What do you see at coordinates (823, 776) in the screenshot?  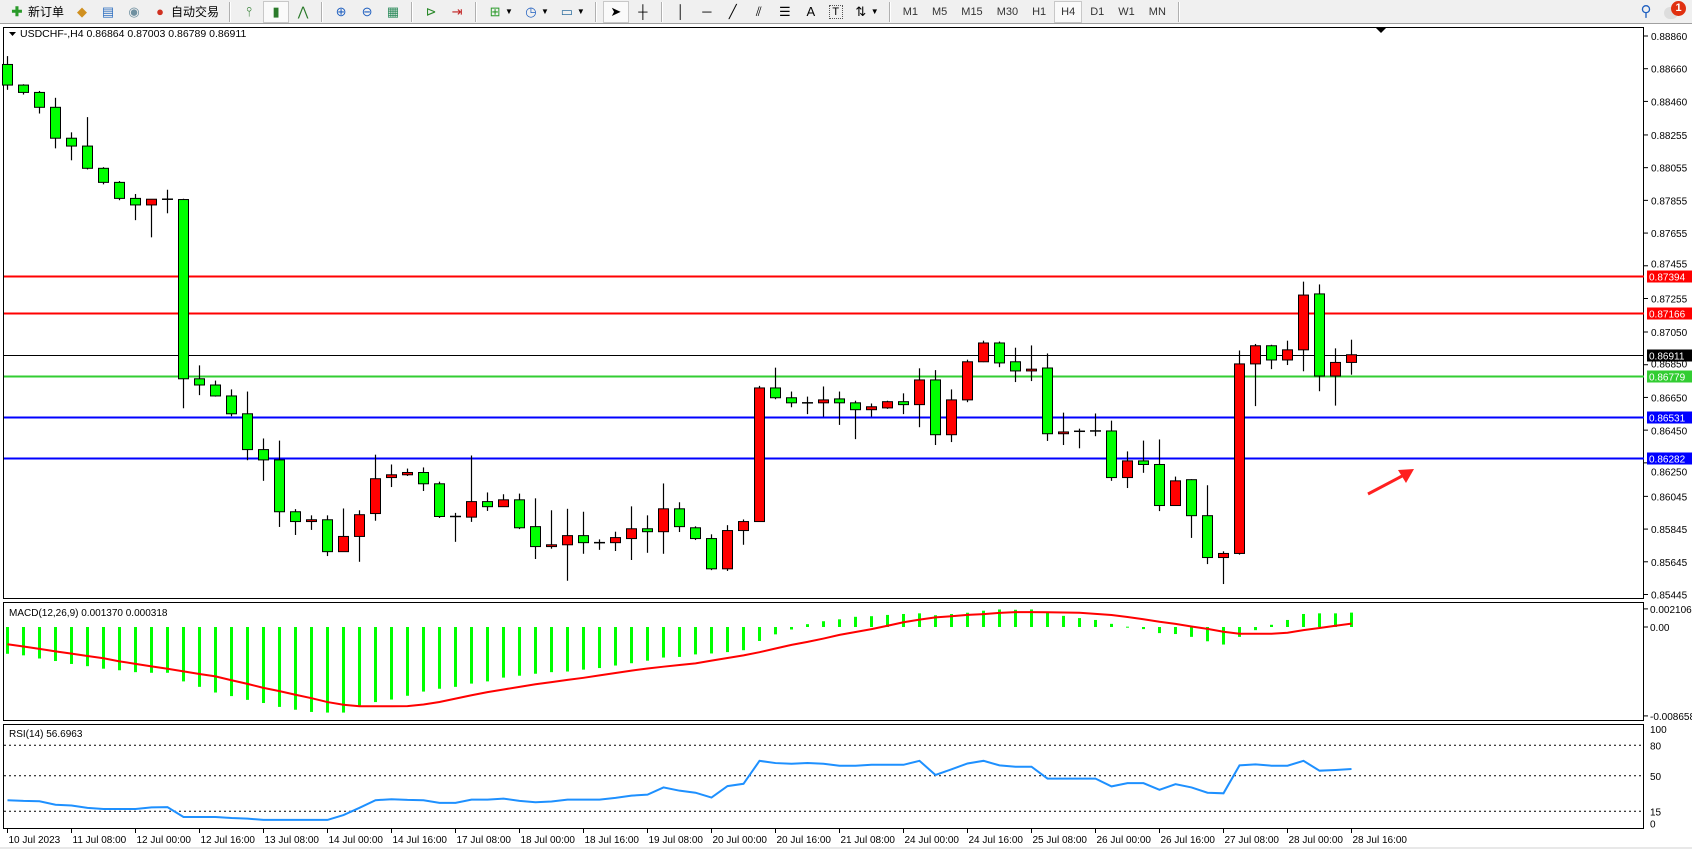 I see `rsi-pane` at bounding box center [823, 776].